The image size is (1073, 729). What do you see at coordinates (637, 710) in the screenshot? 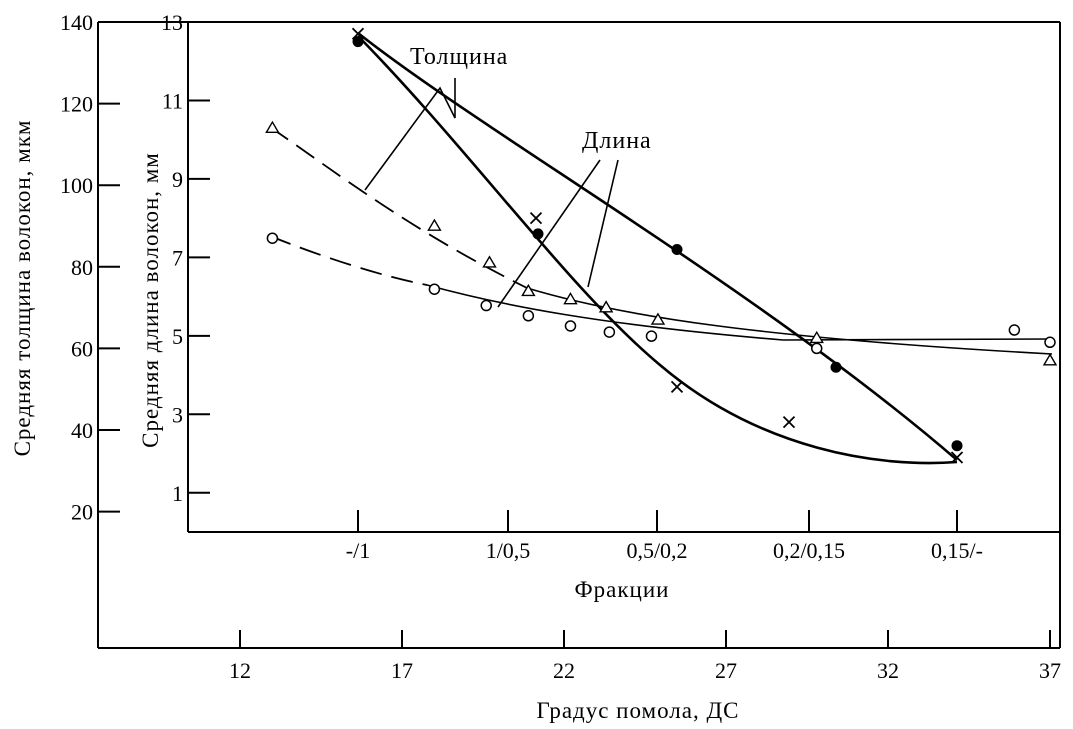
I see `degree-axis-title: Градус помола, ДС` at bounding box center [637, 710].